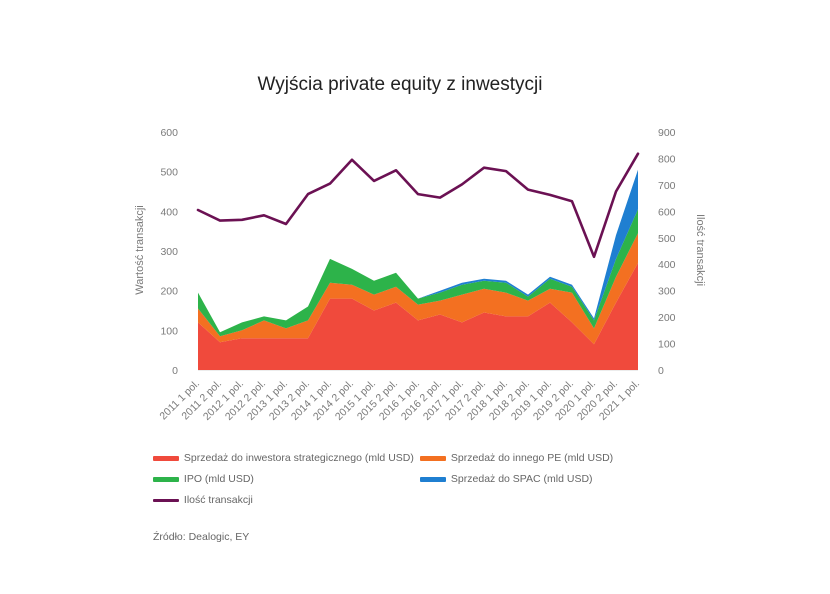  I want to click on legend-label: Sprzedaż do innego PE (mld USD), so click(532, 458).